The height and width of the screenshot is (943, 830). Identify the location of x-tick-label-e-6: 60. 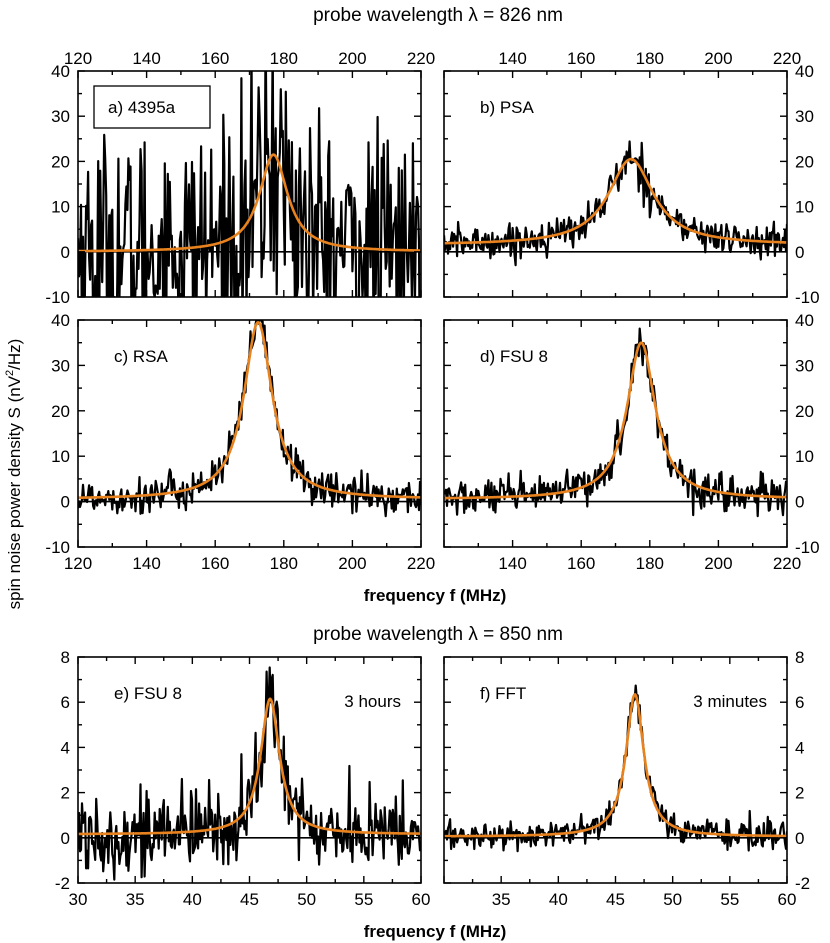
(421, 899).